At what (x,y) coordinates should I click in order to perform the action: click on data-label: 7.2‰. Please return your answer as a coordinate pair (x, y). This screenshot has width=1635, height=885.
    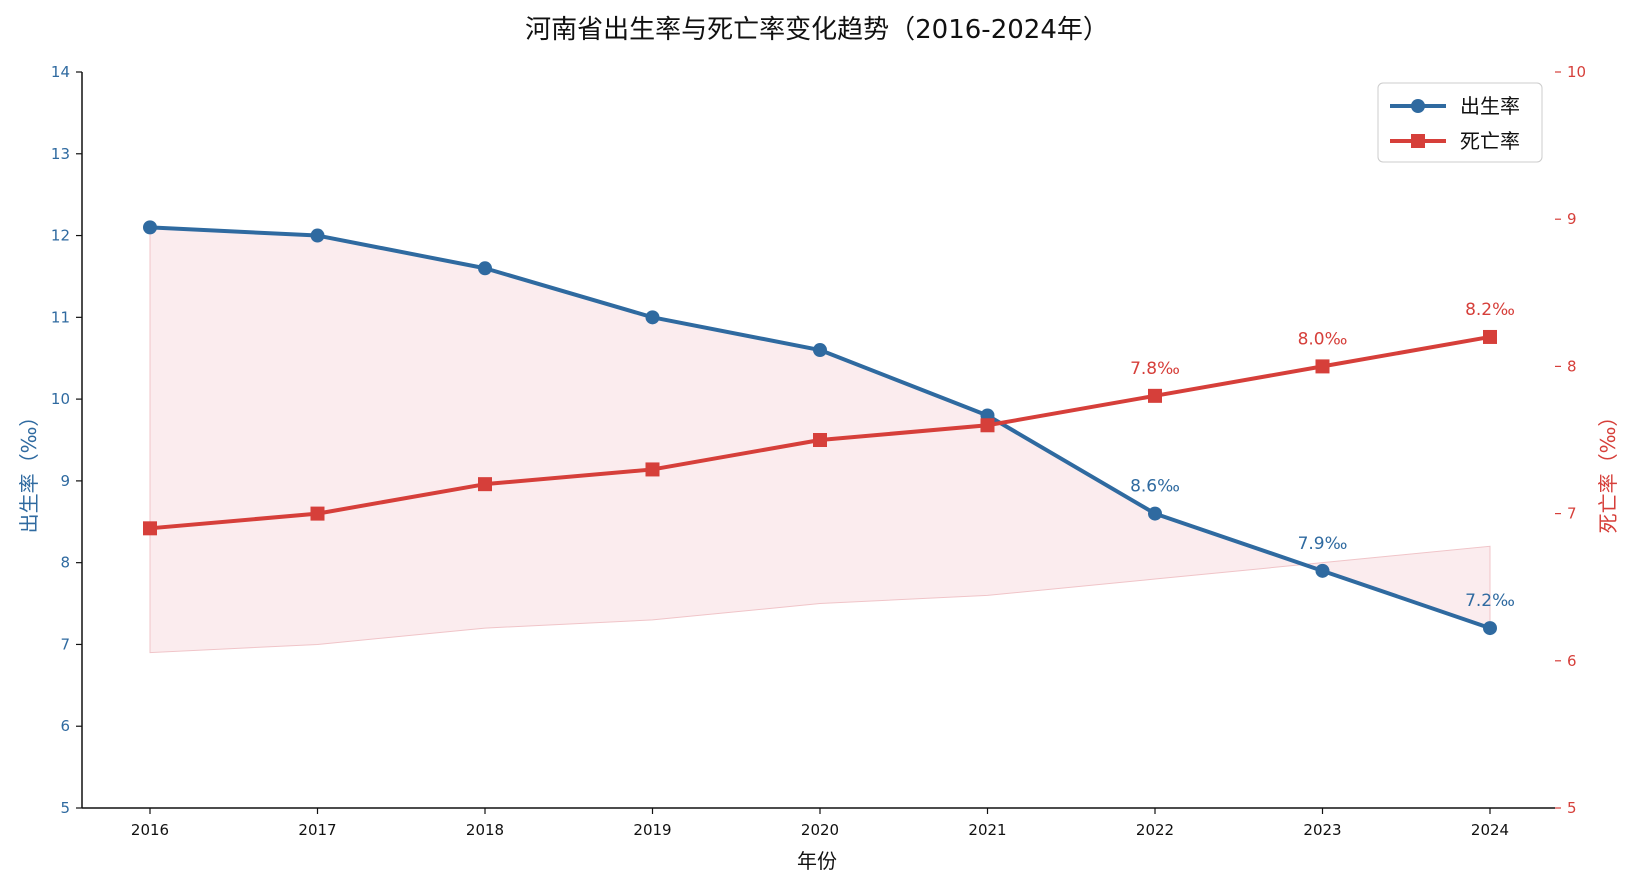
    Looking at the image, I should click on (1490, 601).